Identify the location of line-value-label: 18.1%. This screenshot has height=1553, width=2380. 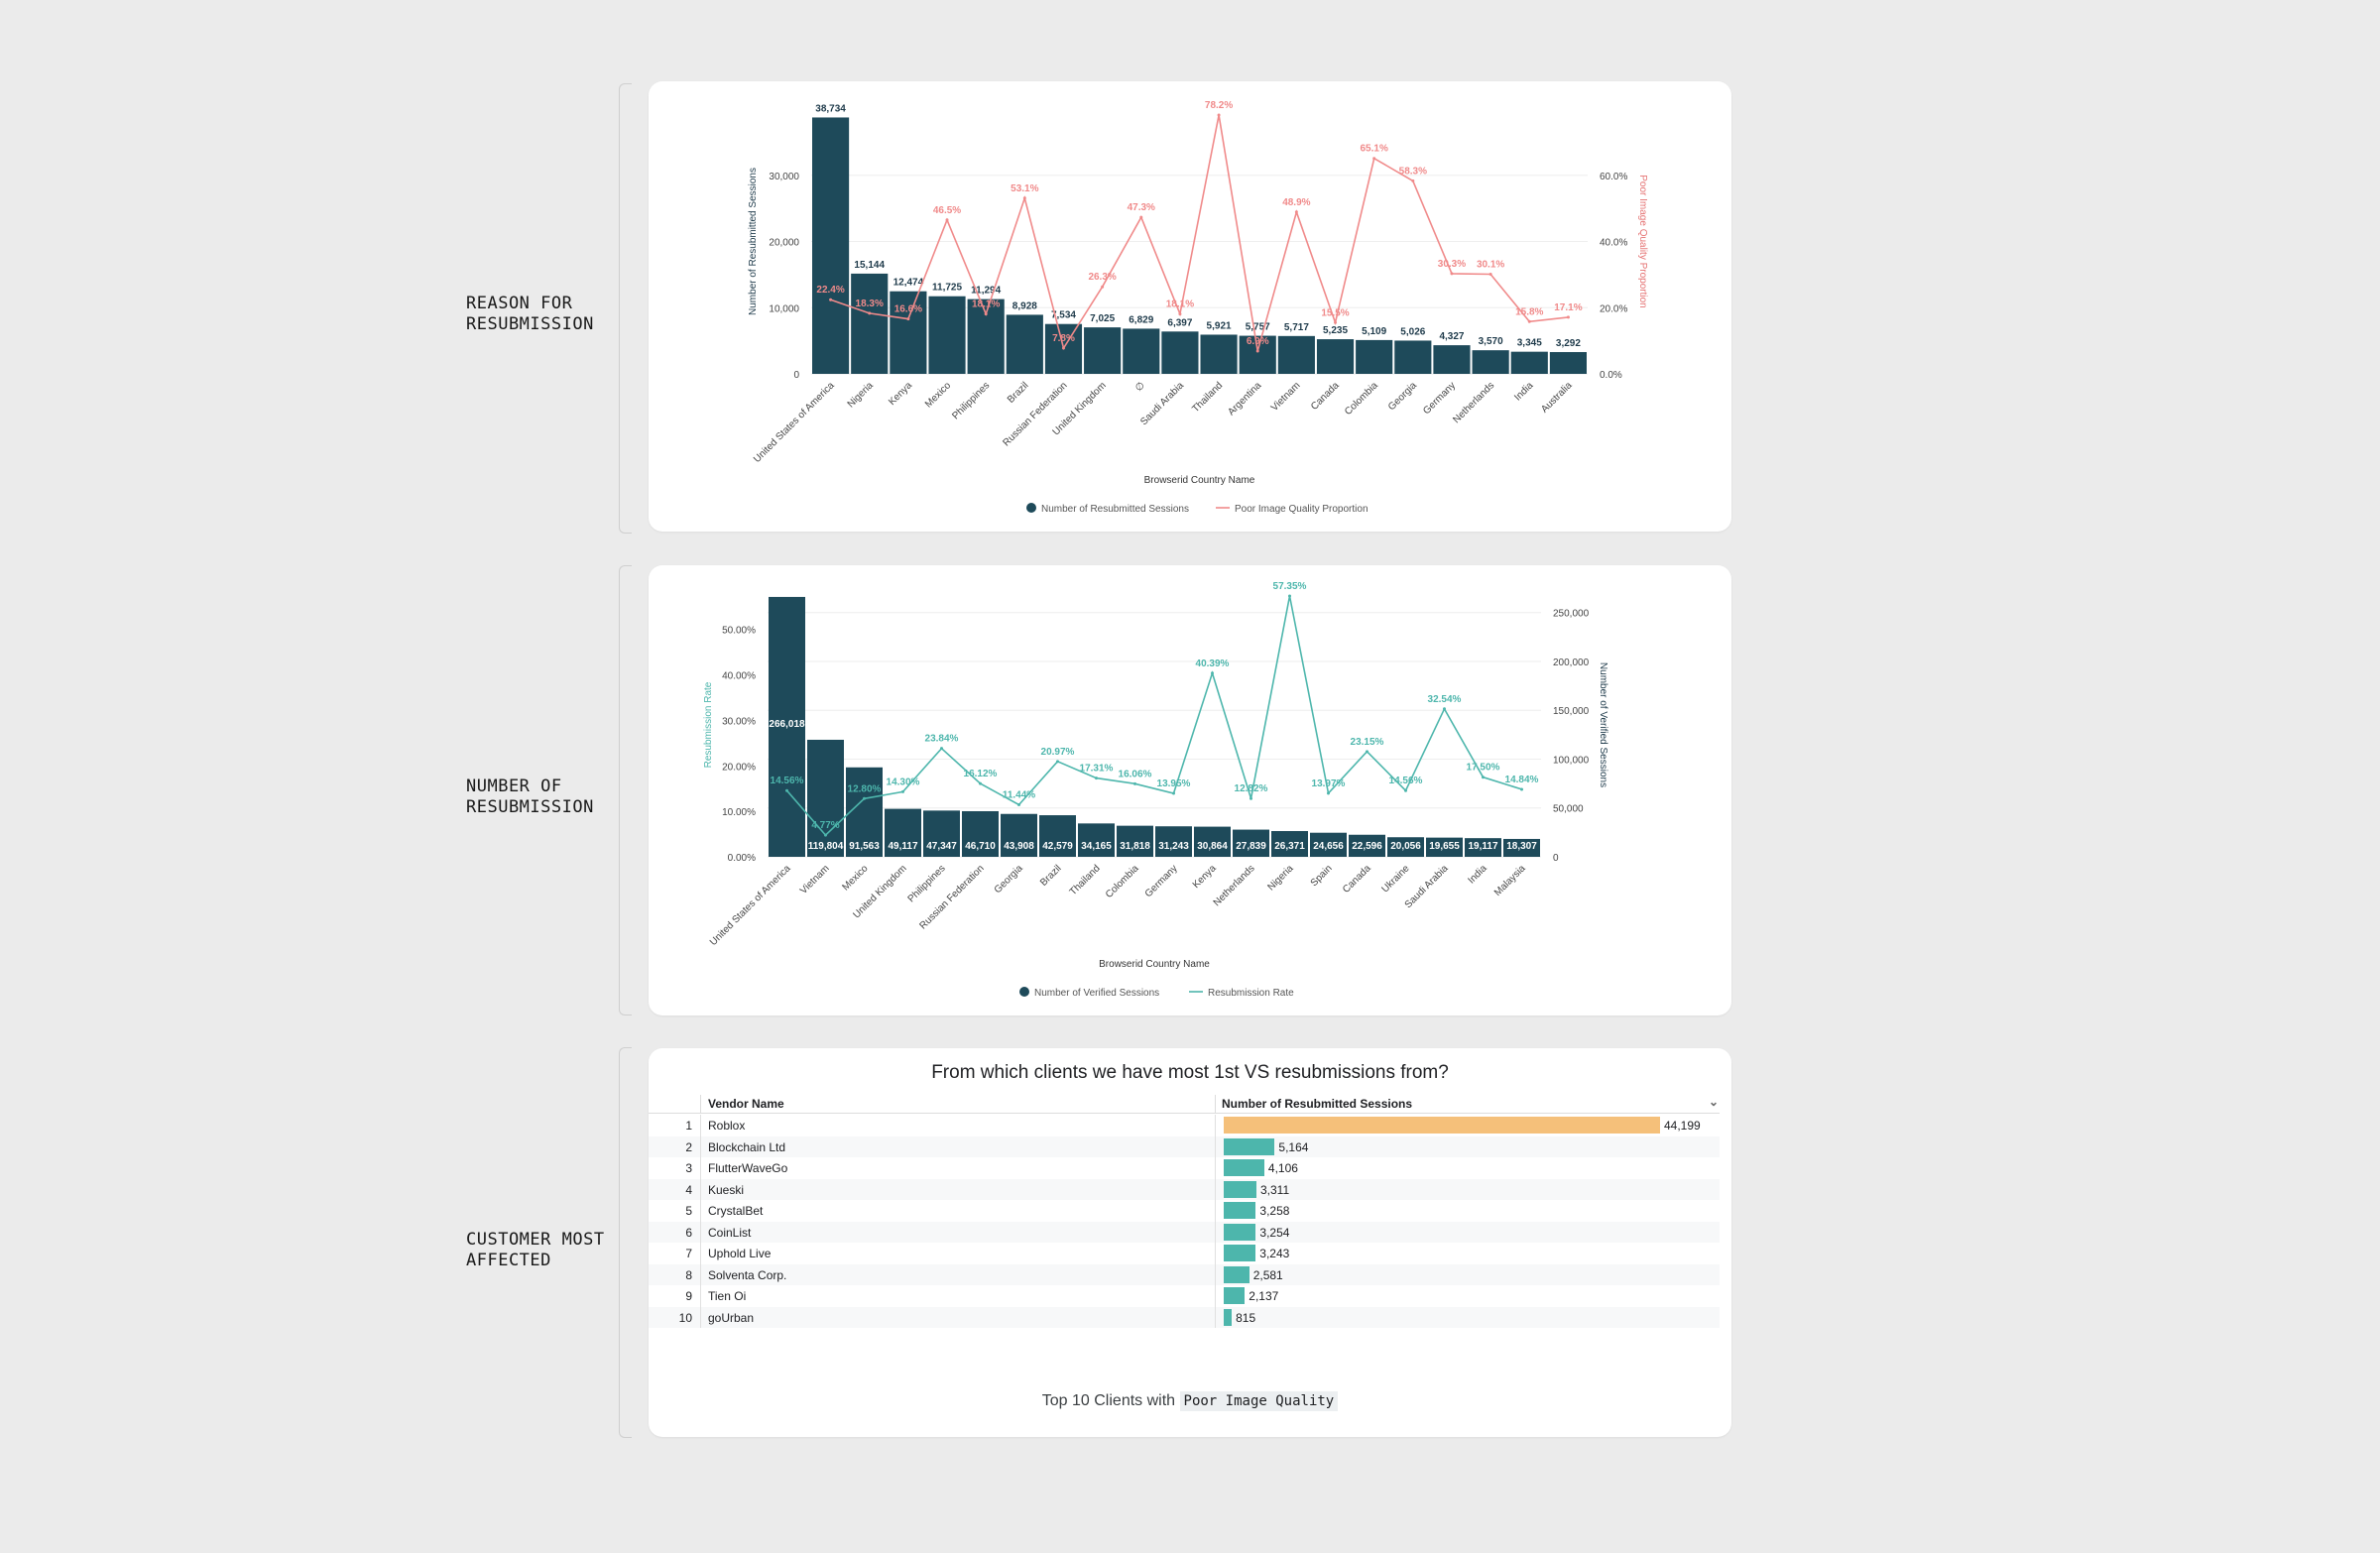
(986, 304).